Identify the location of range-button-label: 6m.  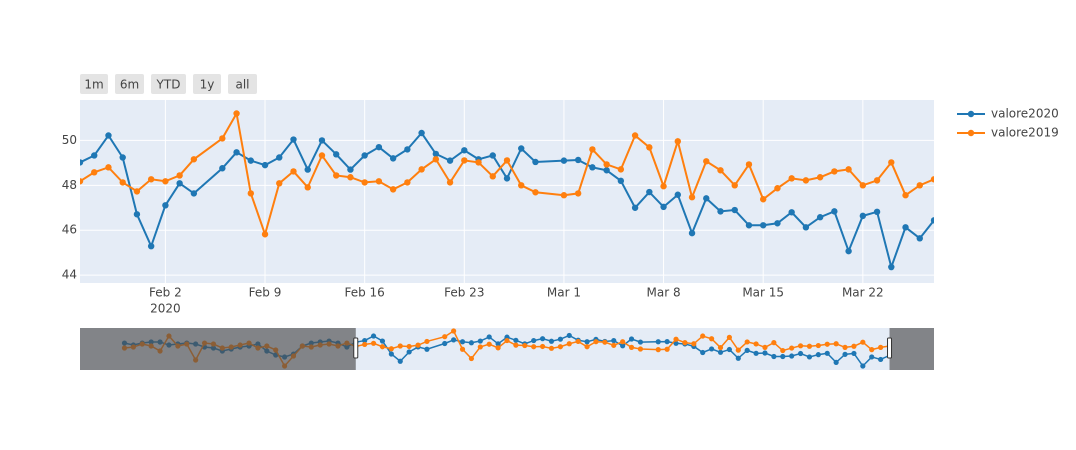
(129, 85).